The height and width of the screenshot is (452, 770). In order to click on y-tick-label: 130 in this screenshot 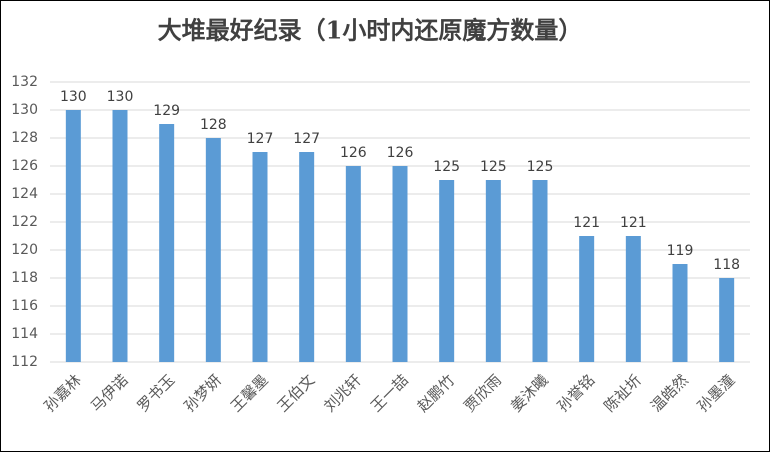, I will do `click(24, 110)`.